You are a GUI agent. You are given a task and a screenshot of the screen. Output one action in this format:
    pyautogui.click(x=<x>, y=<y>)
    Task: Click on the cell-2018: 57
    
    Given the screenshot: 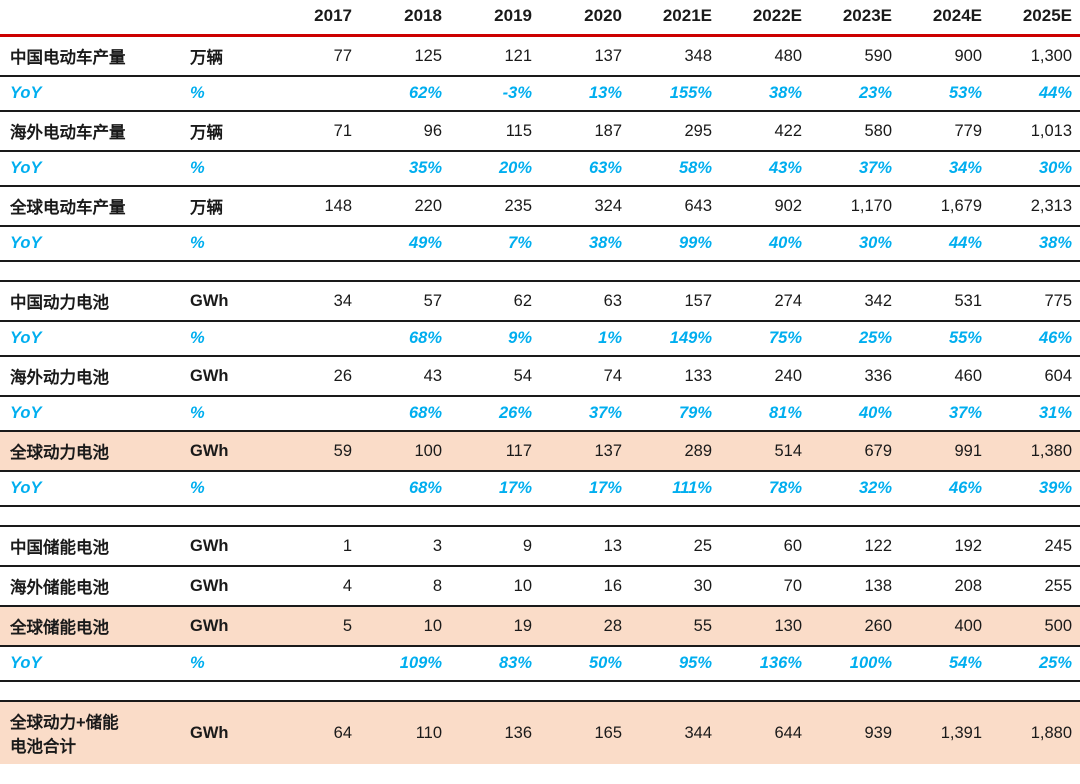 What is the action you would take?
    pyautogui.click(x=405, y=301)
    